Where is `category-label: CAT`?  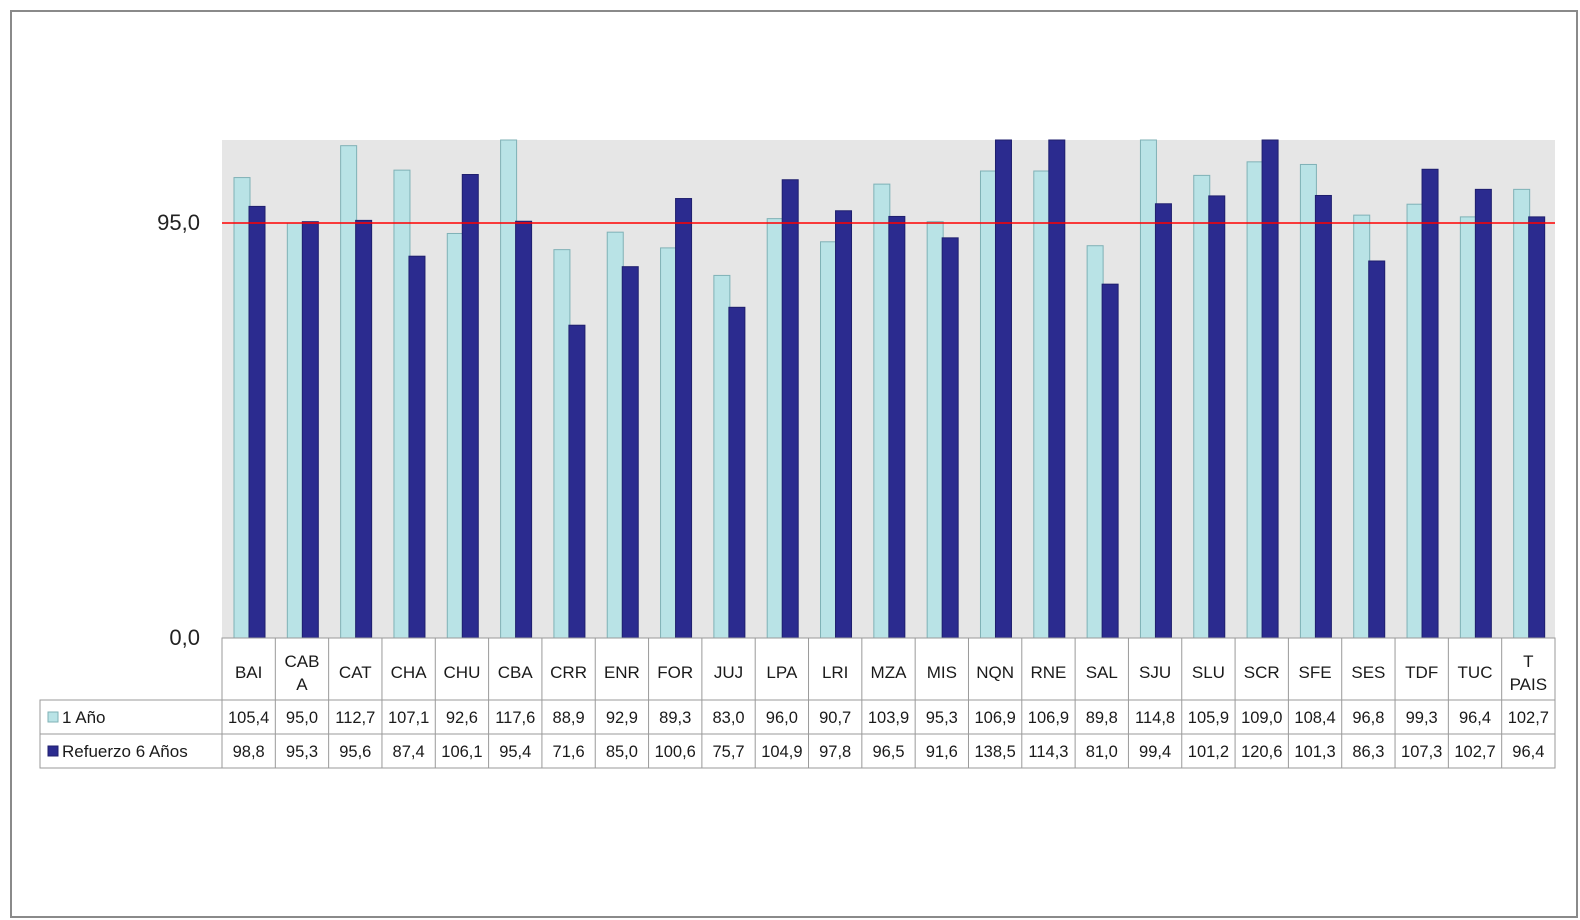
category-label: CAT is located at coordinates (355, 672).